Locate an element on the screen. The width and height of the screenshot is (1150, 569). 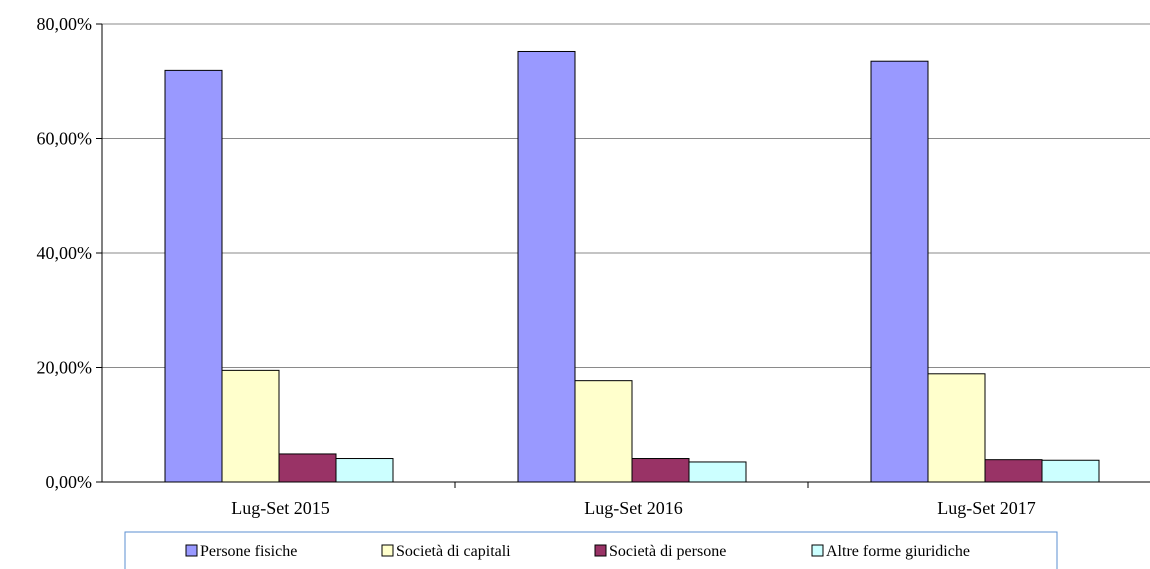
x-tick-label: Lug-Set 2015 is located at coordinates (280, 508).